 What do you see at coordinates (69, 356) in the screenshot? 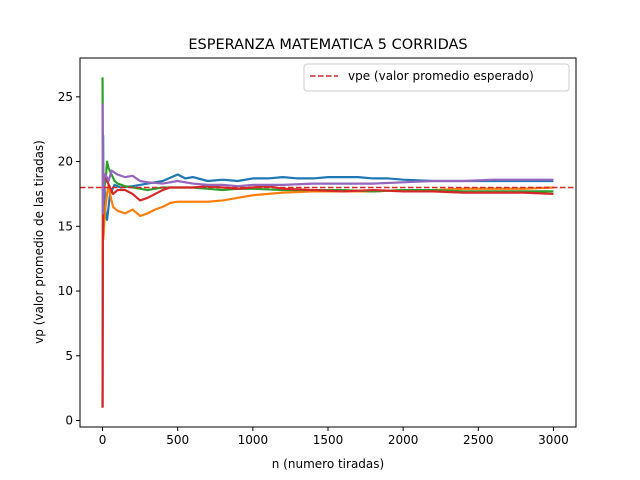
I see `y-tick-label: 5` at bounding box center [69, 356].